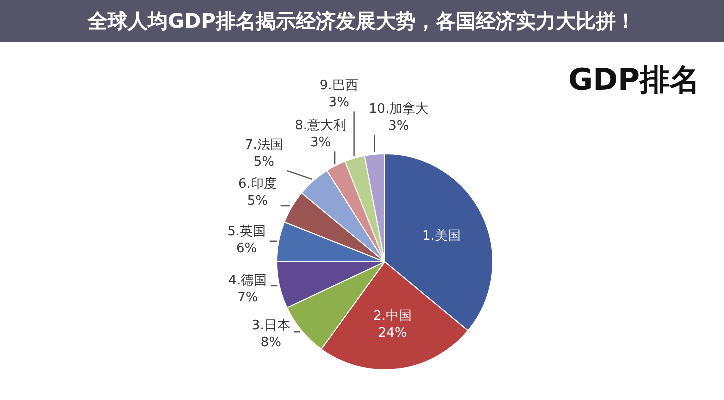 This screenshot has height=400, width=724. What do you see at coordinates (257, 184) in the screenshot?
I see `slice-label: 6.印度` at bounding box center [257, 184].